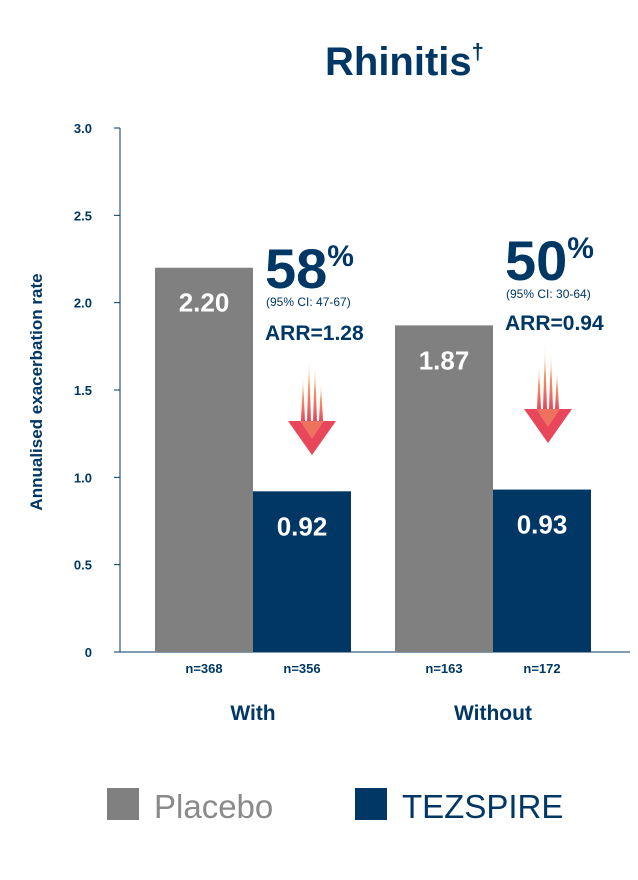  What do you see at coordinates (88, 652) in the screenshot?
I see `y-tick-label: 0` at bounding box center [88, 652].